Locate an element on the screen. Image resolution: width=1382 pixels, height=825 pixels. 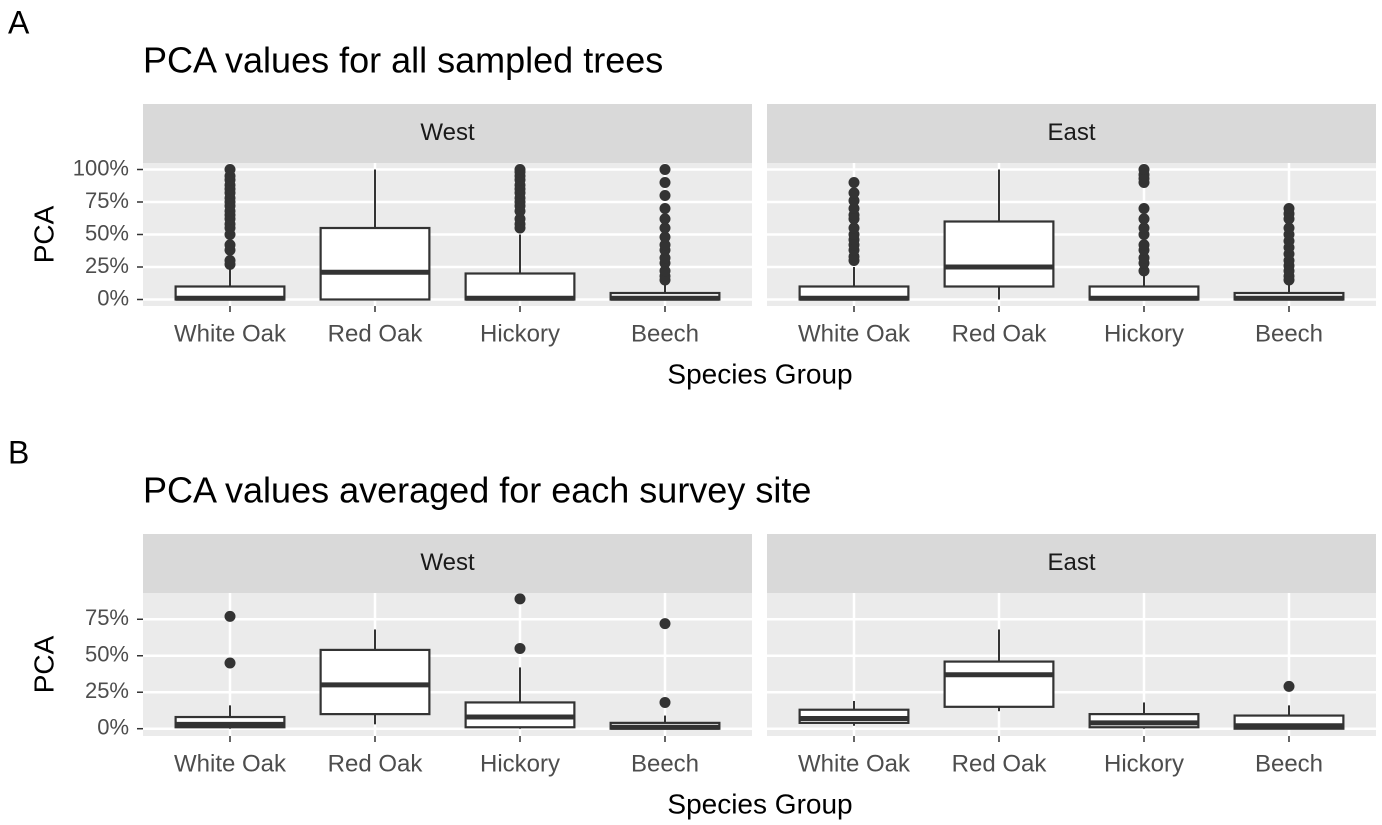
panel-background is located at coordinates (447, 664).